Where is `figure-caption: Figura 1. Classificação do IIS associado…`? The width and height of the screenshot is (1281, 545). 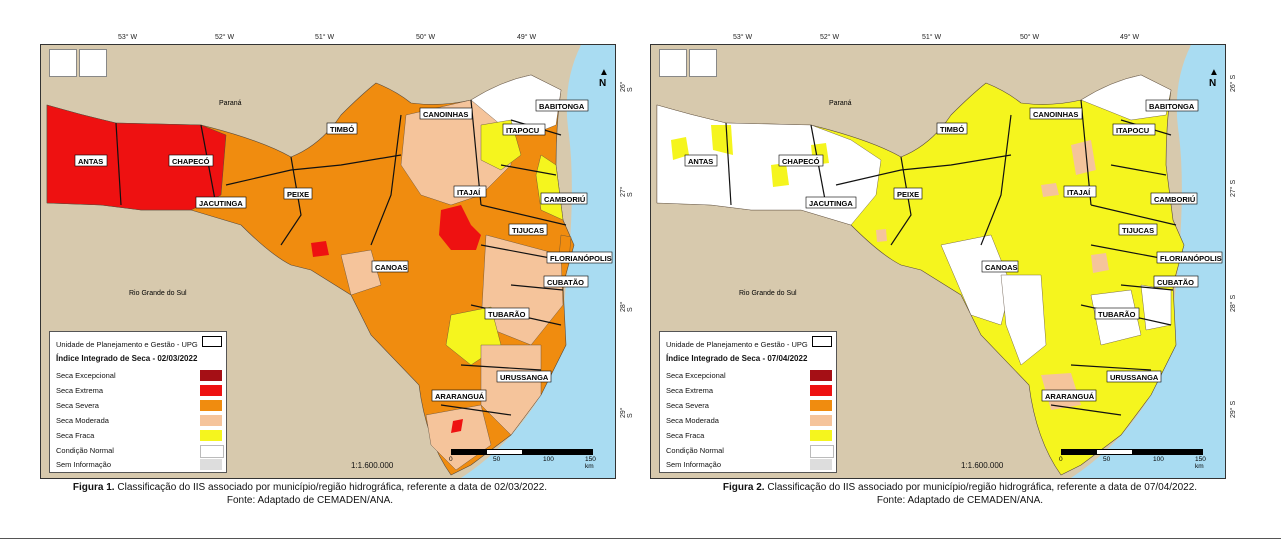
figure-caption: Figura 1. Classificação do IIS associado… is located at coordinates (310, 494).